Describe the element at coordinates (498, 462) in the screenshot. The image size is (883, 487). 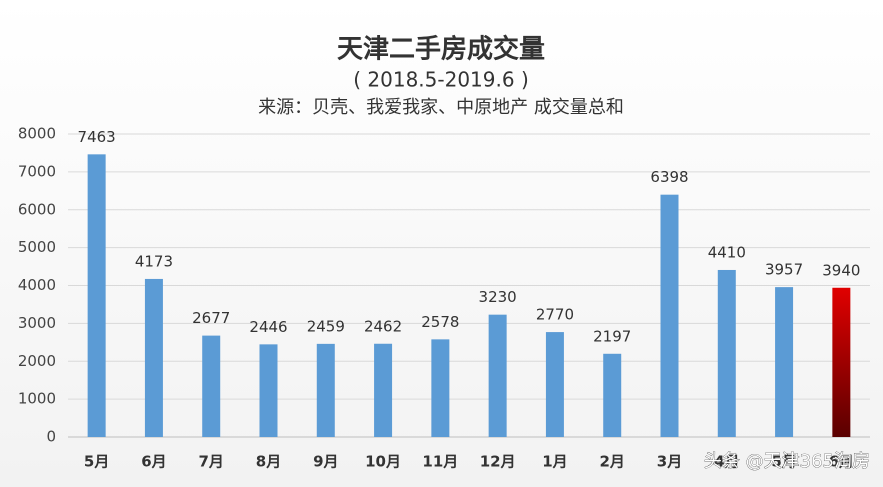
I see `x-tick-label: 12月` at that location.